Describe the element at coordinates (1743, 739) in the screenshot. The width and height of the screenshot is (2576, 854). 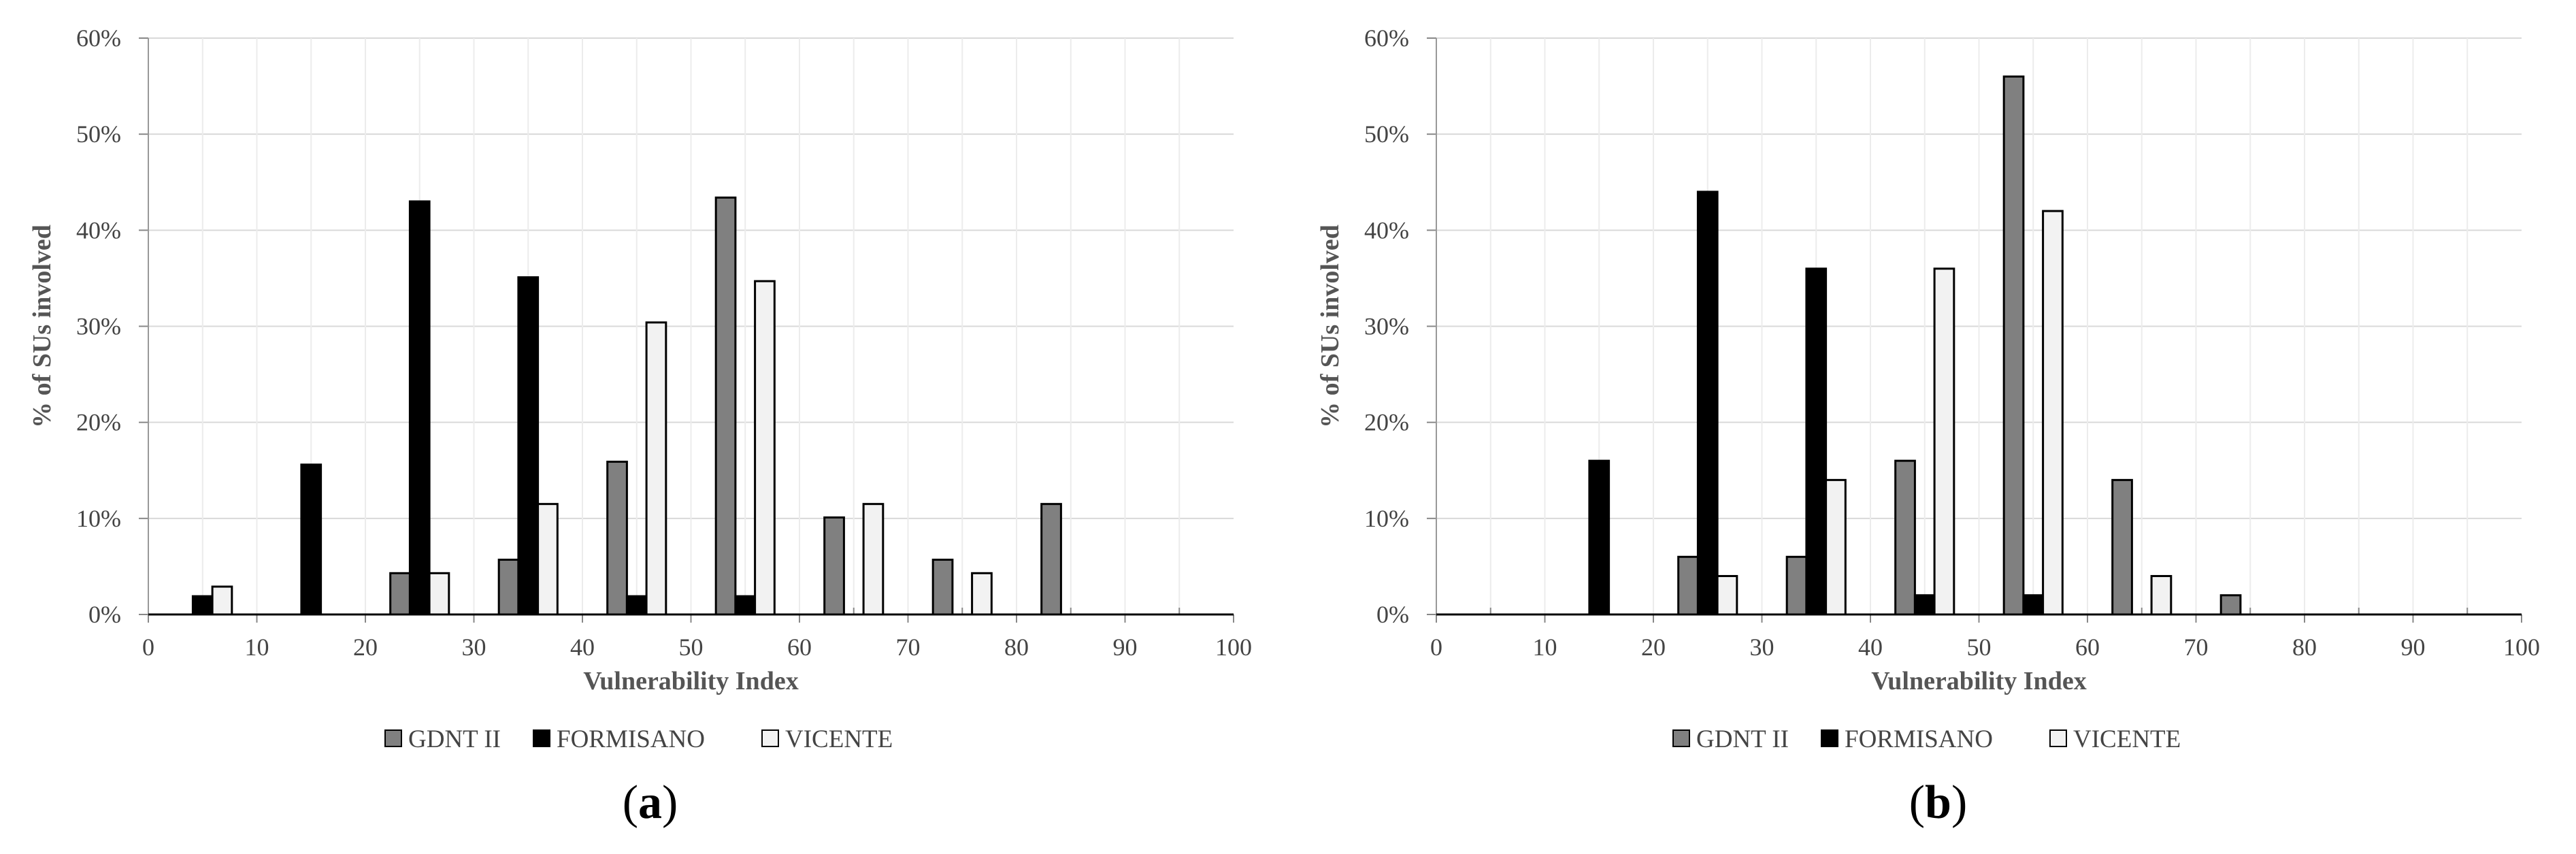
I see `chart-b-legend-label-gdnt-ii: GDNT II` at that location.